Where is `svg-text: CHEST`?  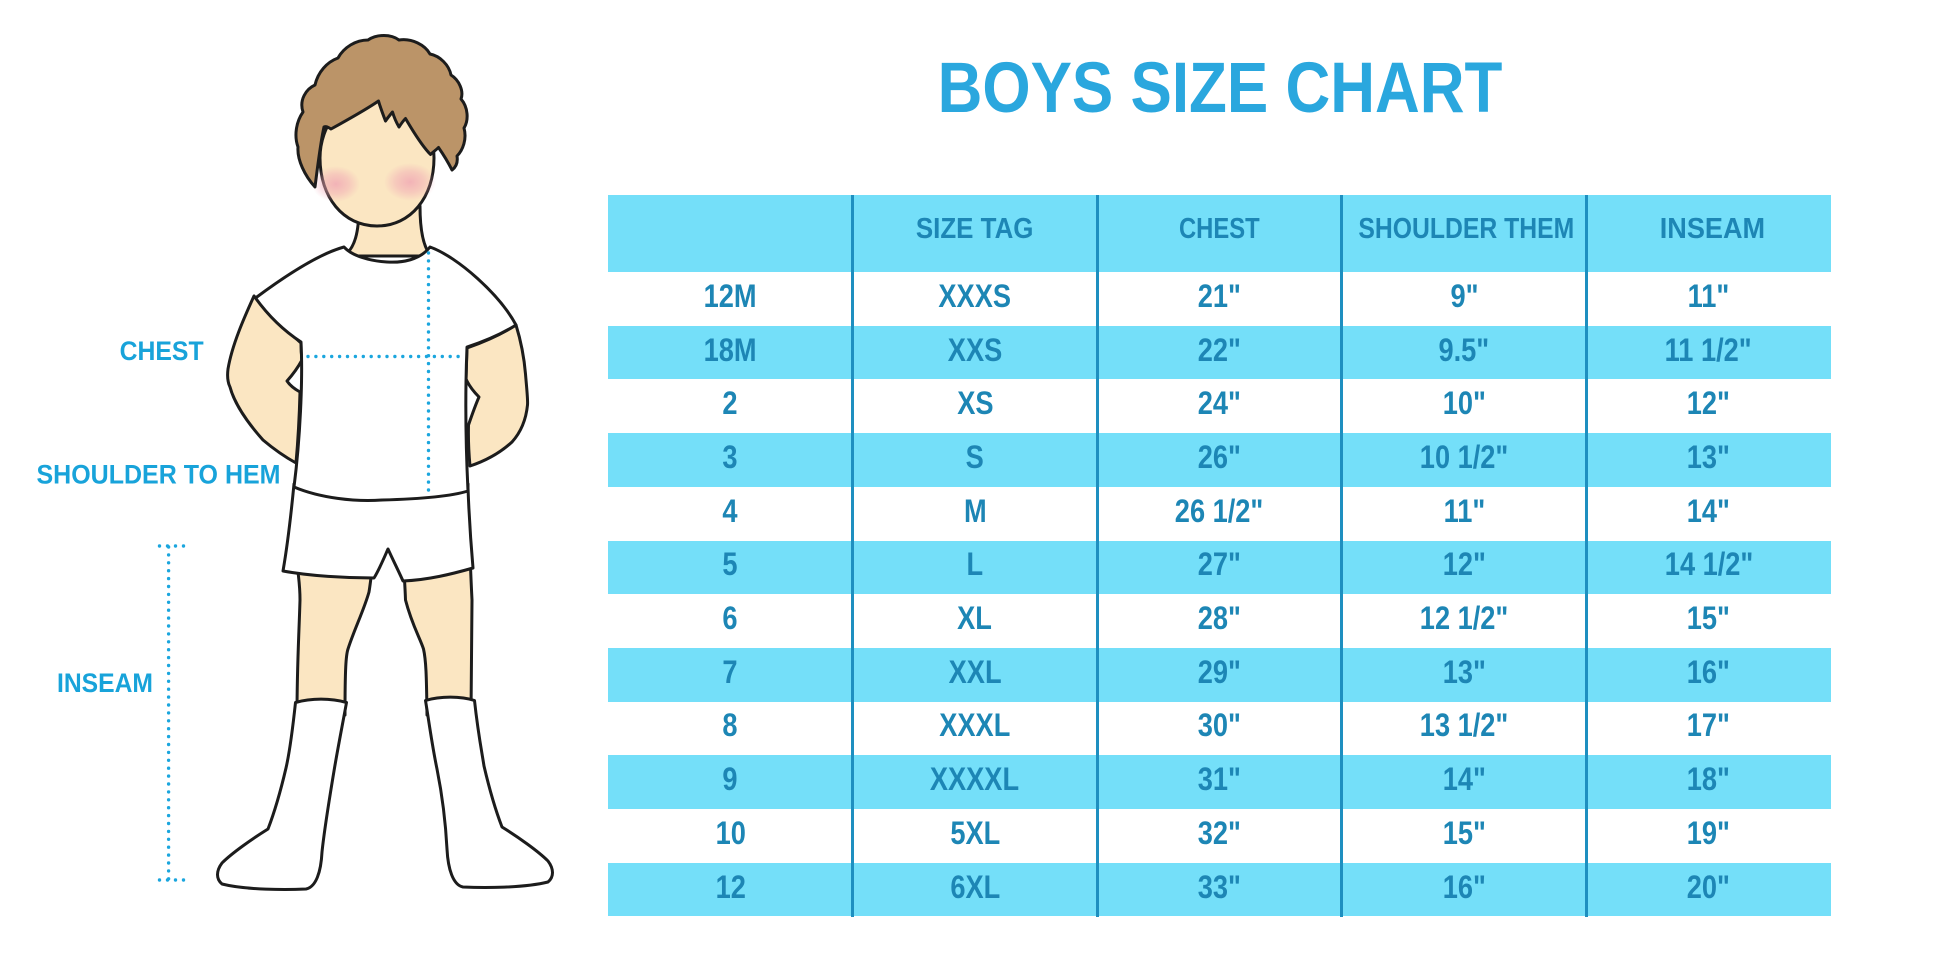
svg-text: CHEST is located at coordinates (162, 351).